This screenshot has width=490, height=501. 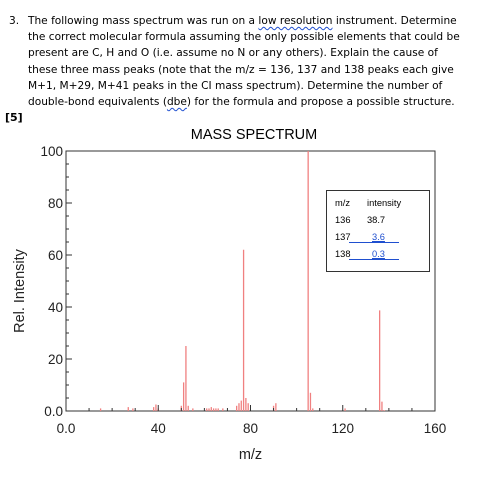 I want to click on question-marks: [5], so click(x=14, y=117).